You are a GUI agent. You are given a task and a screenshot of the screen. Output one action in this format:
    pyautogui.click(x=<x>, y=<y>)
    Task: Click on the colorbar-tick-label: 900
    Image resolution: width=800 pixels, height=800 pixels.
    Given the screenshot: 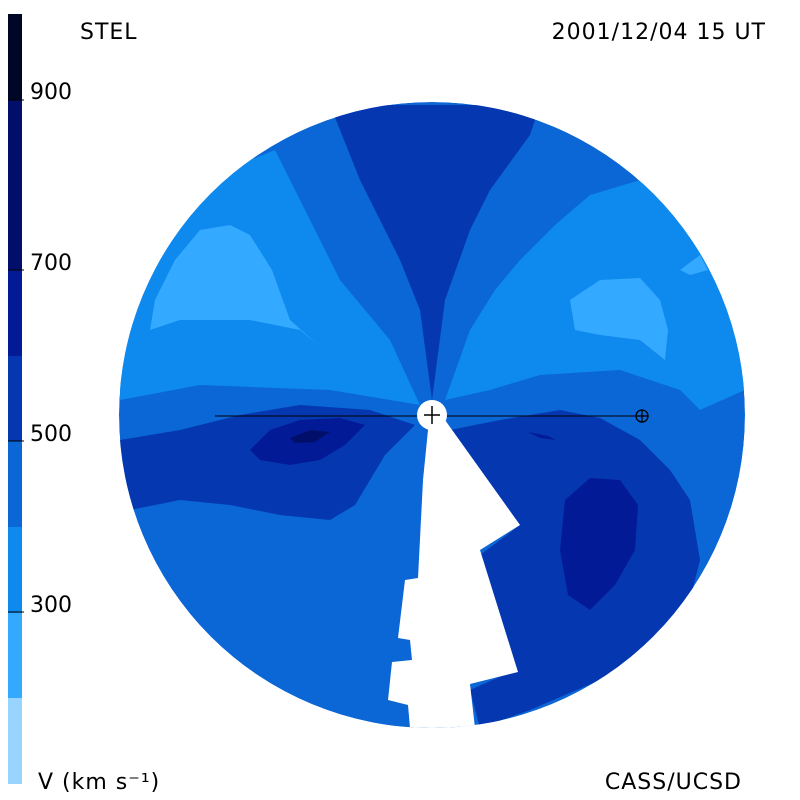 What is the action you would take?
    pyautogui.click(x=51, y=92)
    